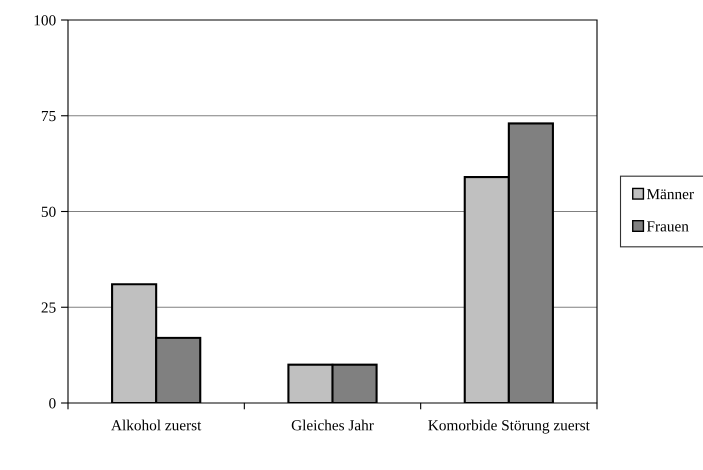  Describe the element at coordinates (49, 116) in the screenshot. I see `y-tick-label: 75` at that location.